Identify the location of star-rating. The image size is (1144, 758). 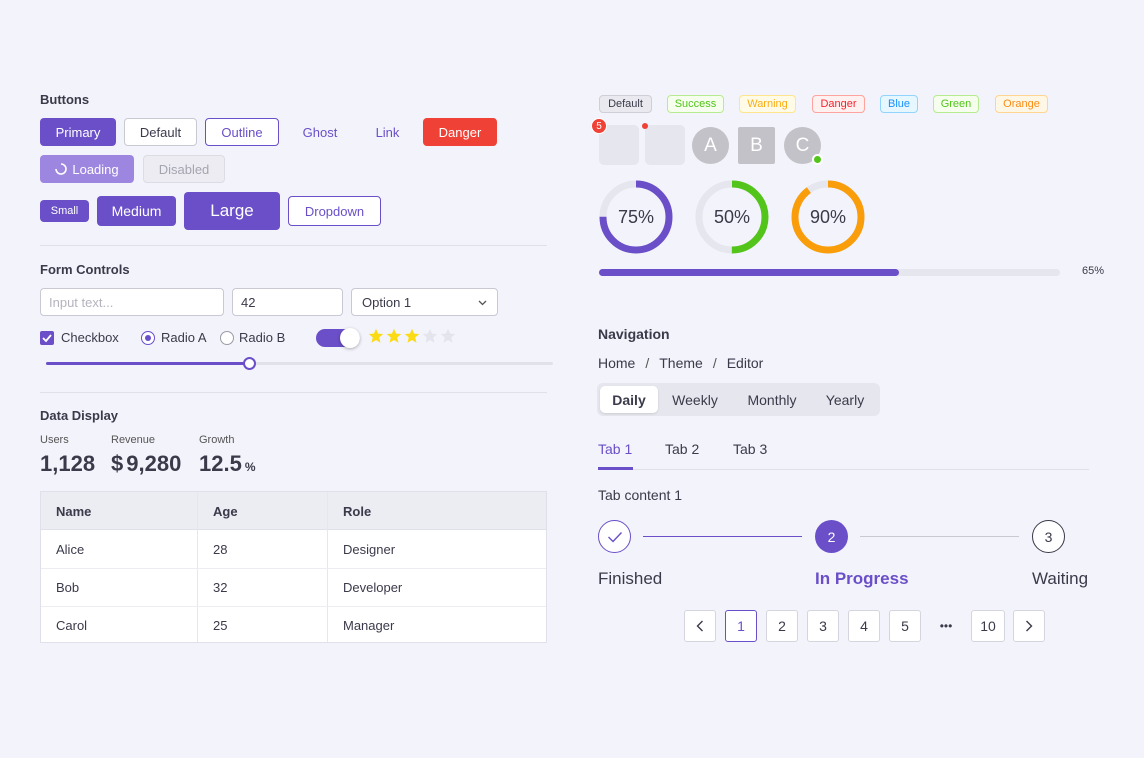
(412, 336).